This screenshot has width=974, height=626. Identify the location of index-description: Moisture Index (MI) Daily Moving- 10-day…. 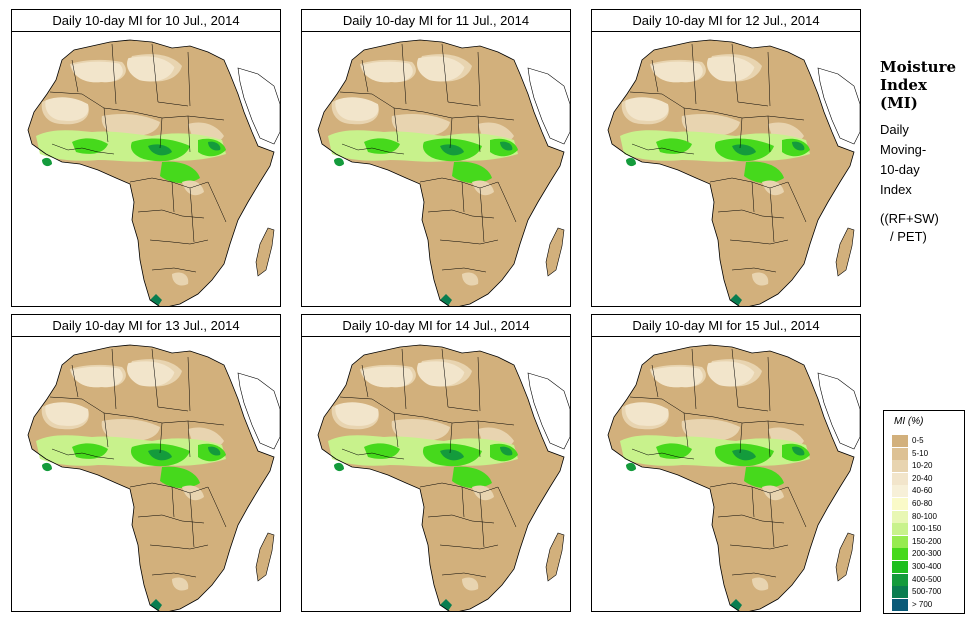
(925, 152).